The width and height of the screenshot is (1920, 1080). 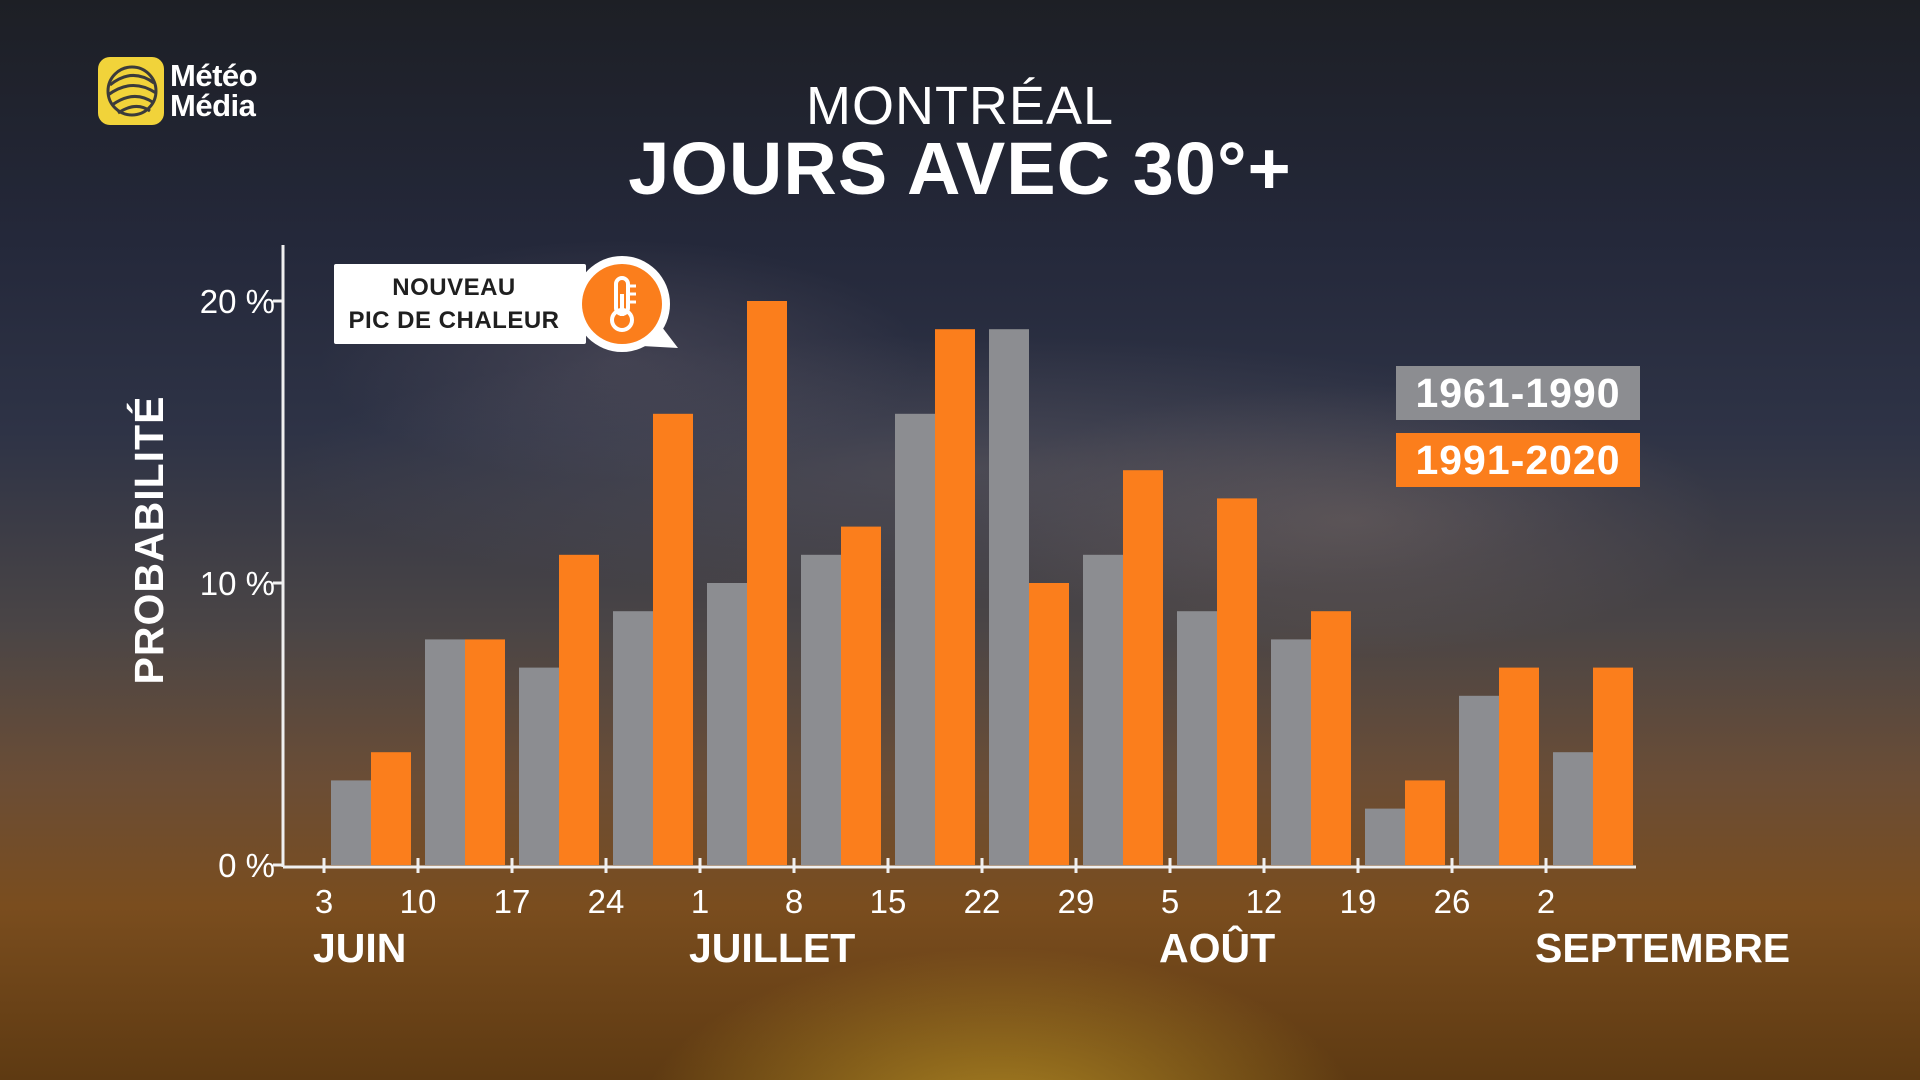 I want to click on meteomedia-logo: Météo Média, so click(x=185, y=92).